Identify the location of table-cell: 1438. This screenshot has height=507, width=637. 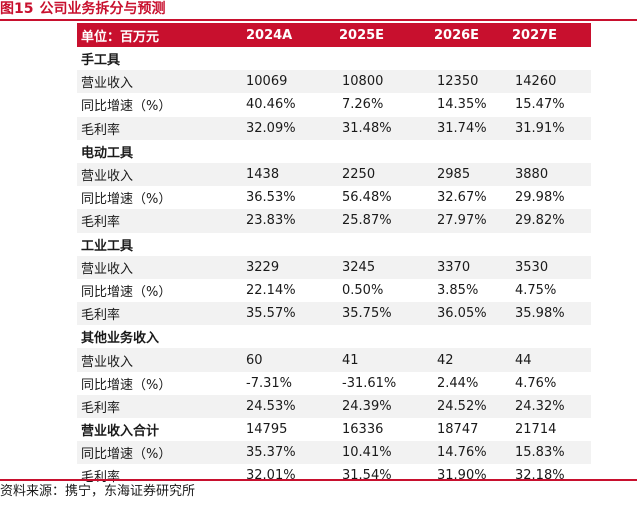
(263, 175).